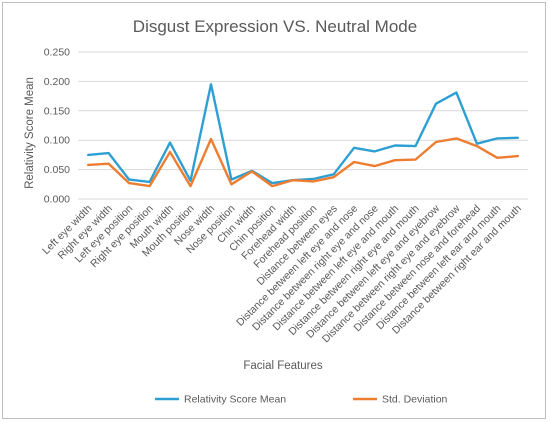  What do you see at coordinates (30, 133) in the screenshot?
I see `y-axis-title: Relativity Score Mean` at bounding box center [30, 133].